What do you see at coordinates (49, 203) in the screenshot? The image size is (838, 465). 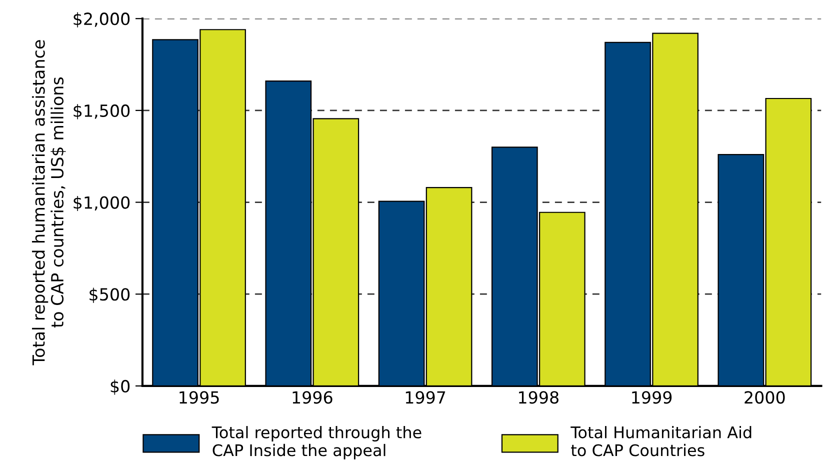 I see `y-axis-title: Total reported humanitarian assistance to CAP countries, US$ millions` at bounding box center [49, 203].